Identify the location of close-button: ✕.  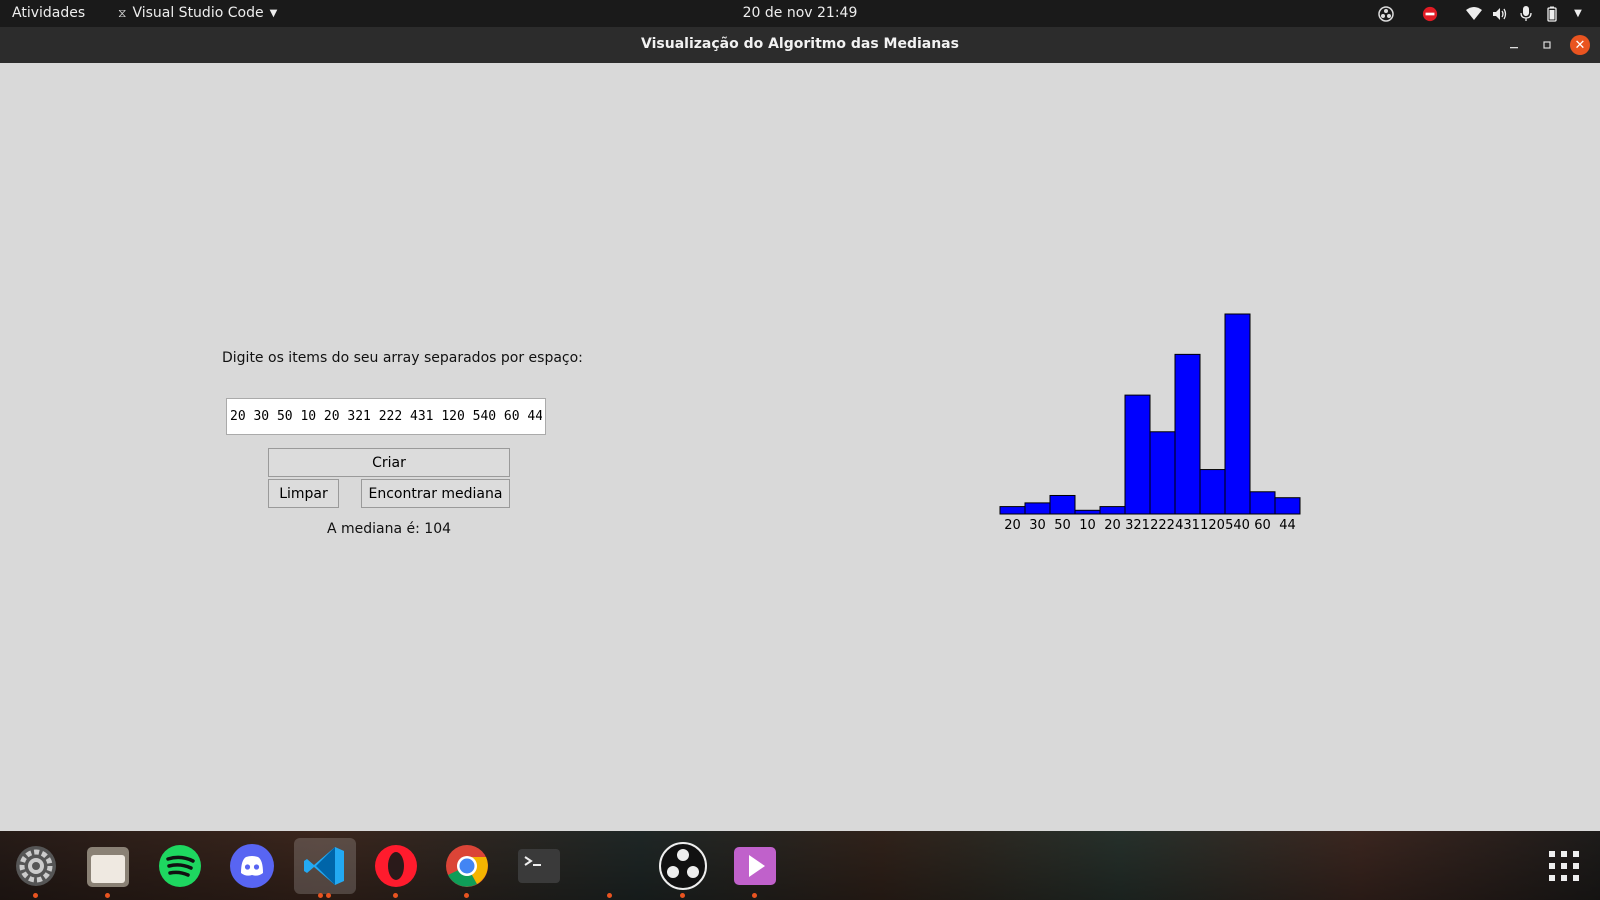
(1580, 45).